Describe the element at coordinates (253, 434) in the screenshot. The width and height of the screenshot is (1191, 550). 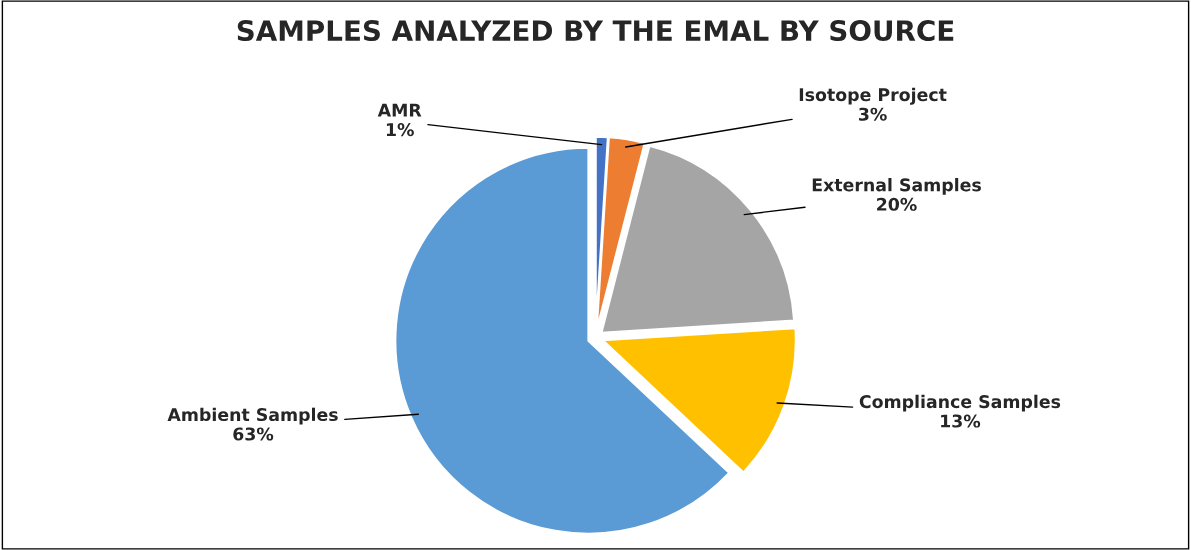
I see `data-label: 63%` at that location.